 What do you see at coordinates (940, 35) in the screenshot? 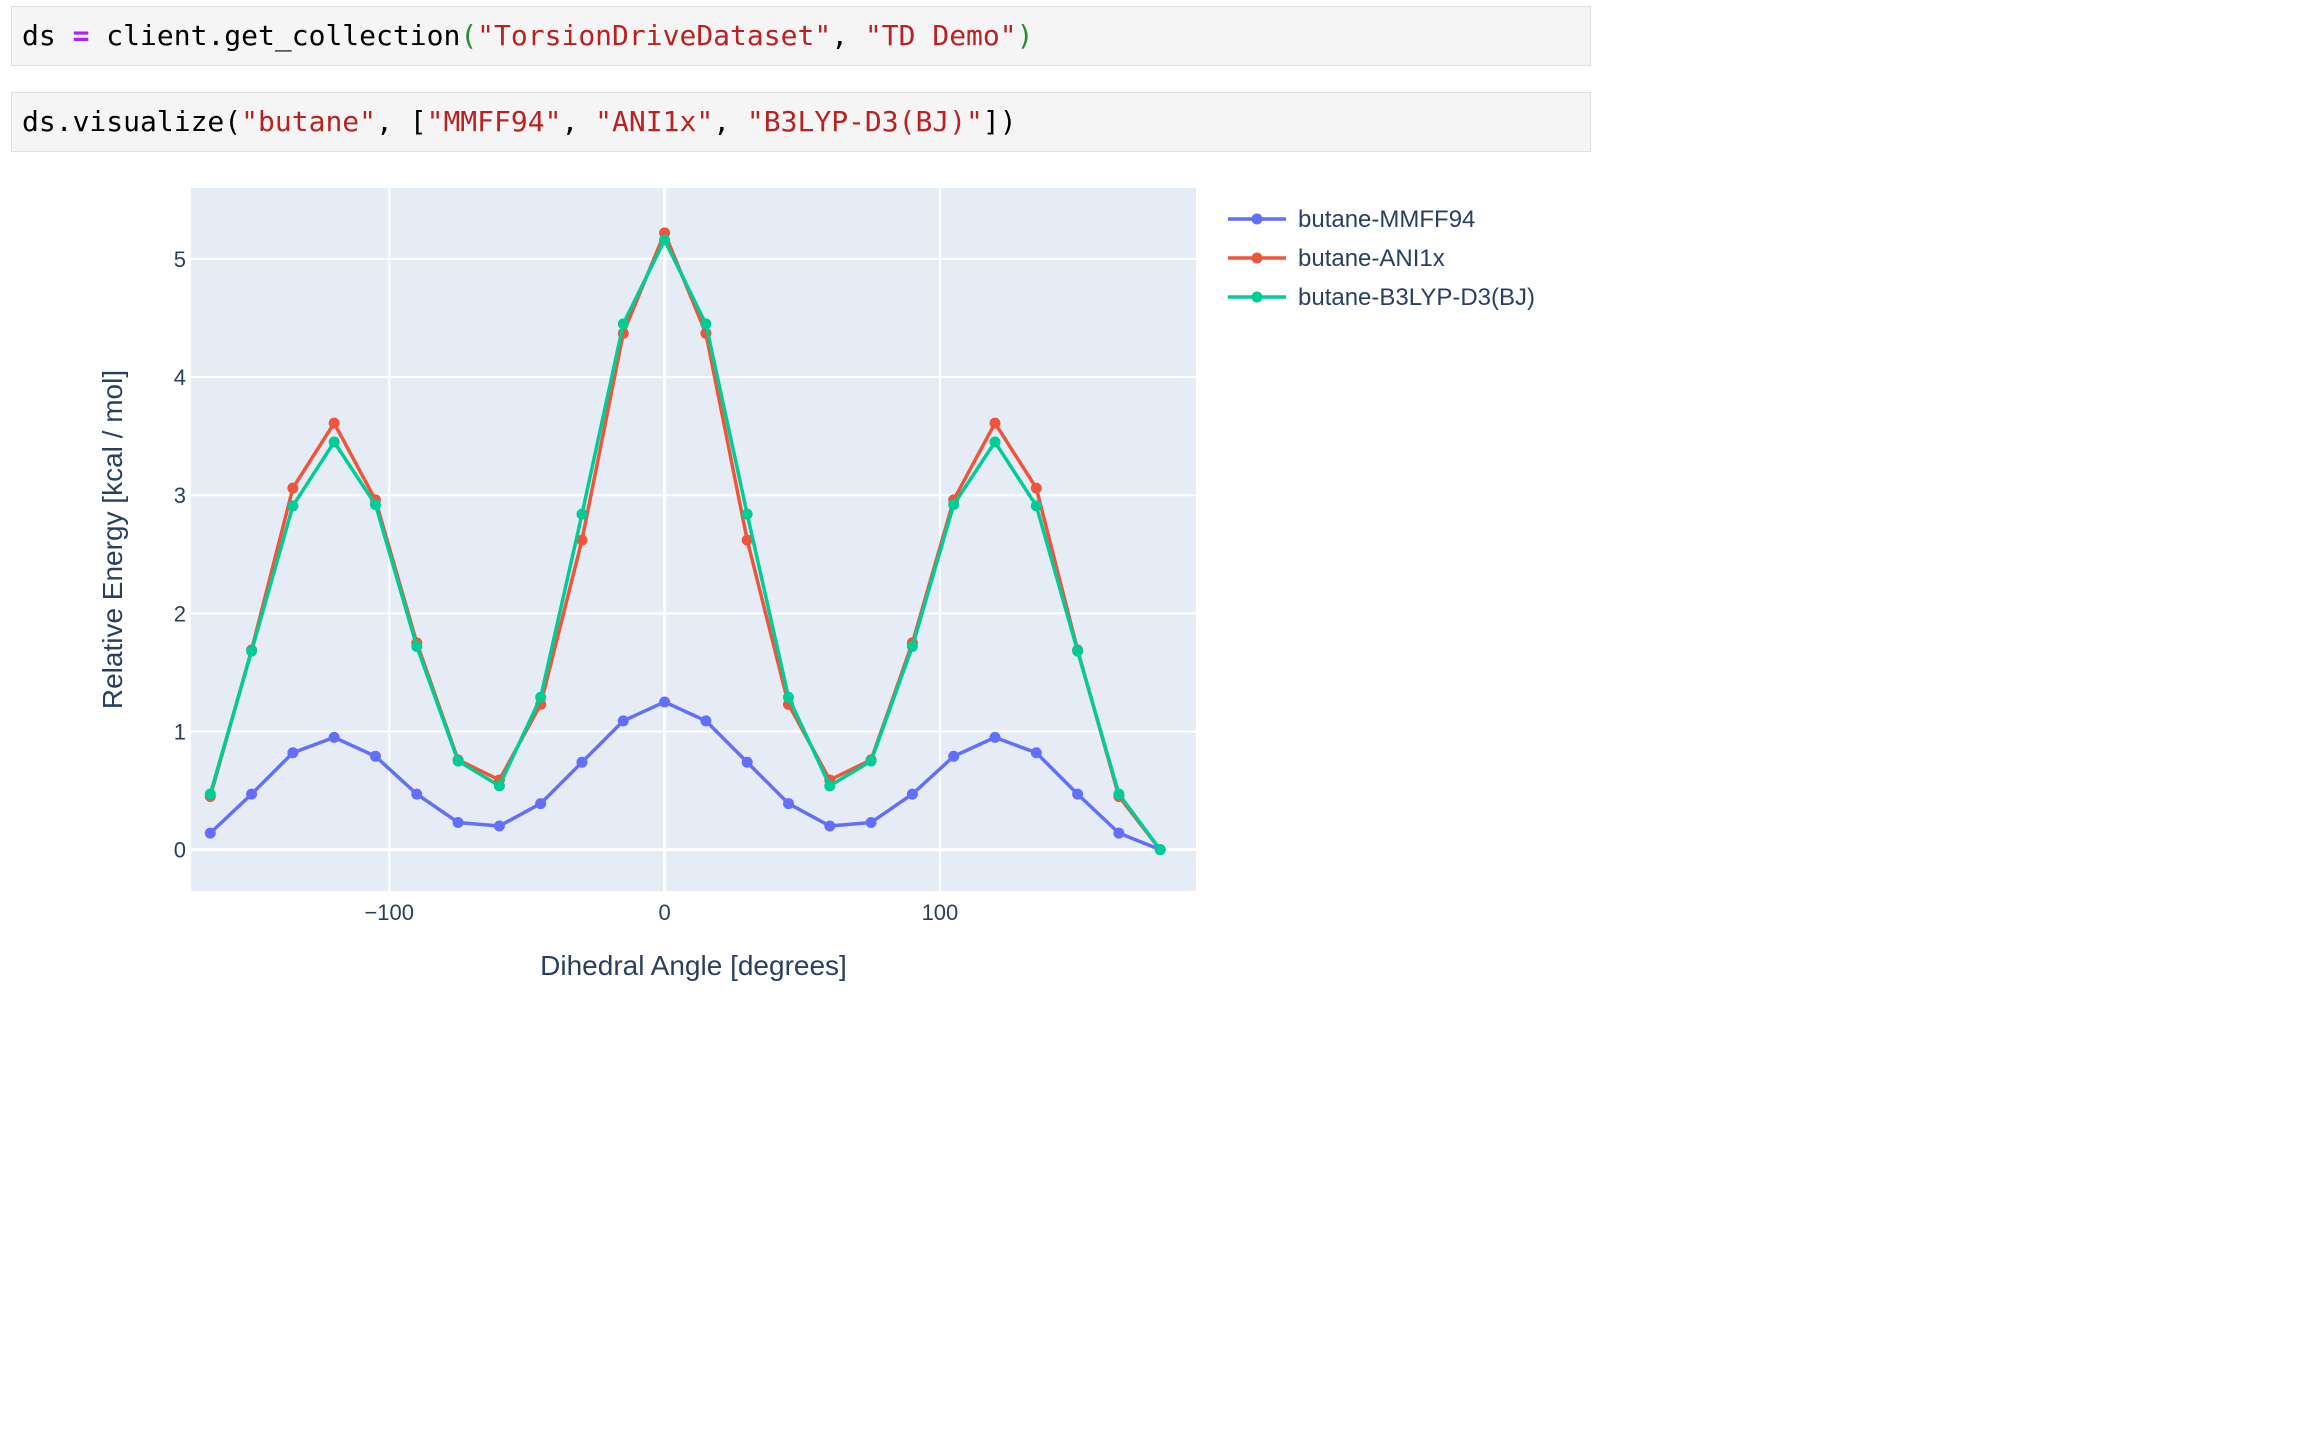
I see `code-token: "TD Demo"` at bounding box center [940, 35].